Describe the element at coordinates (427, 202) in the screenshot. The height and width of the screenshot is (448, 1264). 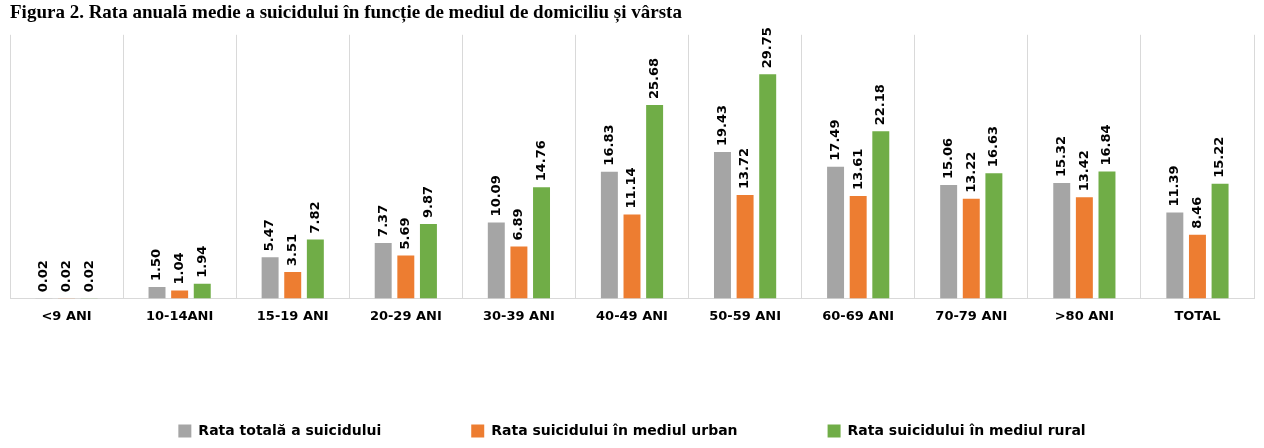
I see `data-label: 9.87` at that location.